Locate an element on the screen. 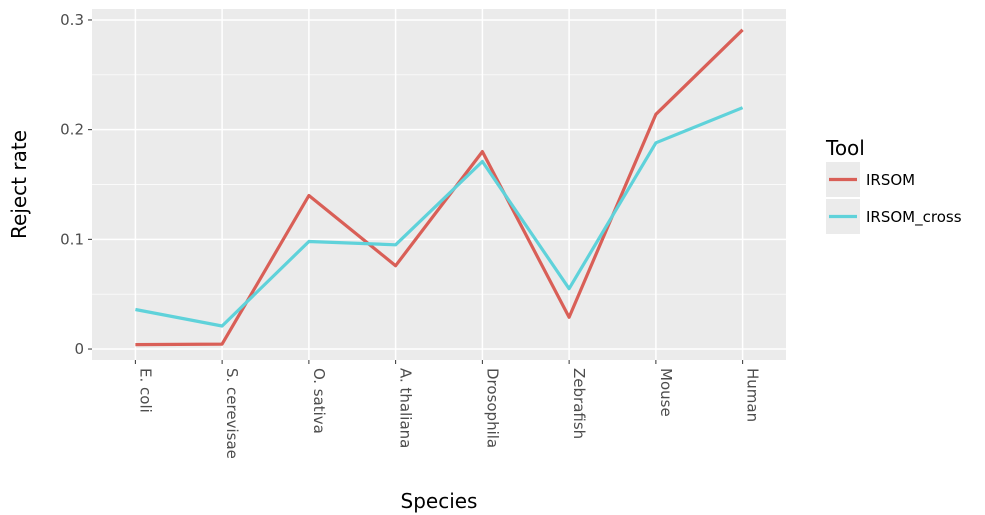 This screenshot has height=515, width=985. legend-label: IRSOM_cross is located at coordinates (914, 217).